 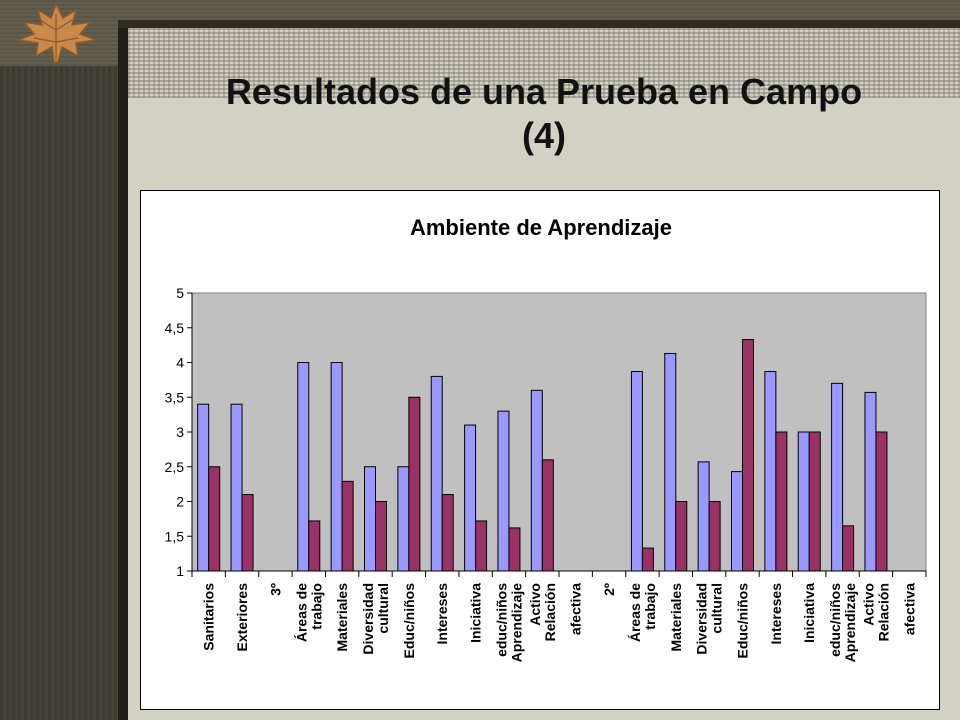 What do you see at coordinates (57, 32) in the screenshot?
I see `maple-leaf-icon` at bounding box center [57, 32].